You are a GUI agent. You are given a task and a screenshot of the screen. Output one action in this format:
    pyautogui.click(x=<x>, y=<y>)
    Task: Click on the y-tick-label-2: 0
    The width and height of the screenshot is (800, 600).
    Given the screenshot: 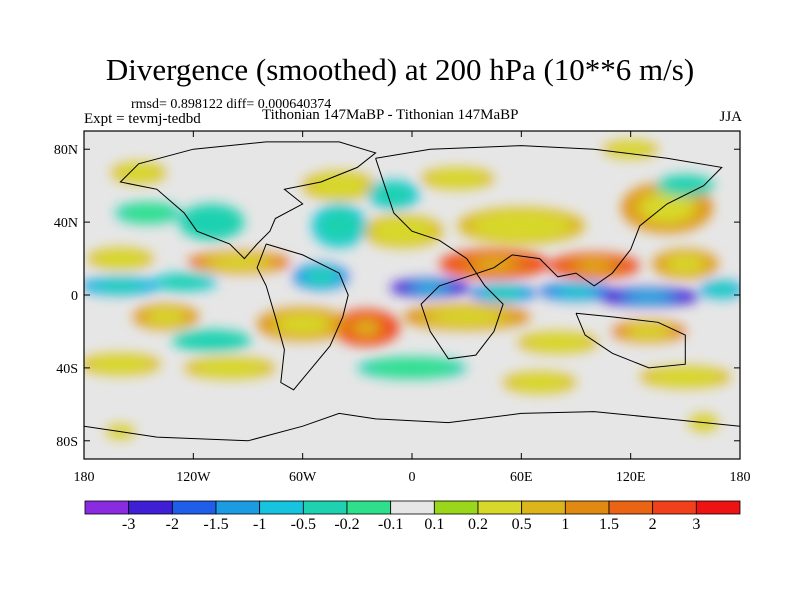 What is the action you would take?
    pyautogui.click(x=74, y=296)
    